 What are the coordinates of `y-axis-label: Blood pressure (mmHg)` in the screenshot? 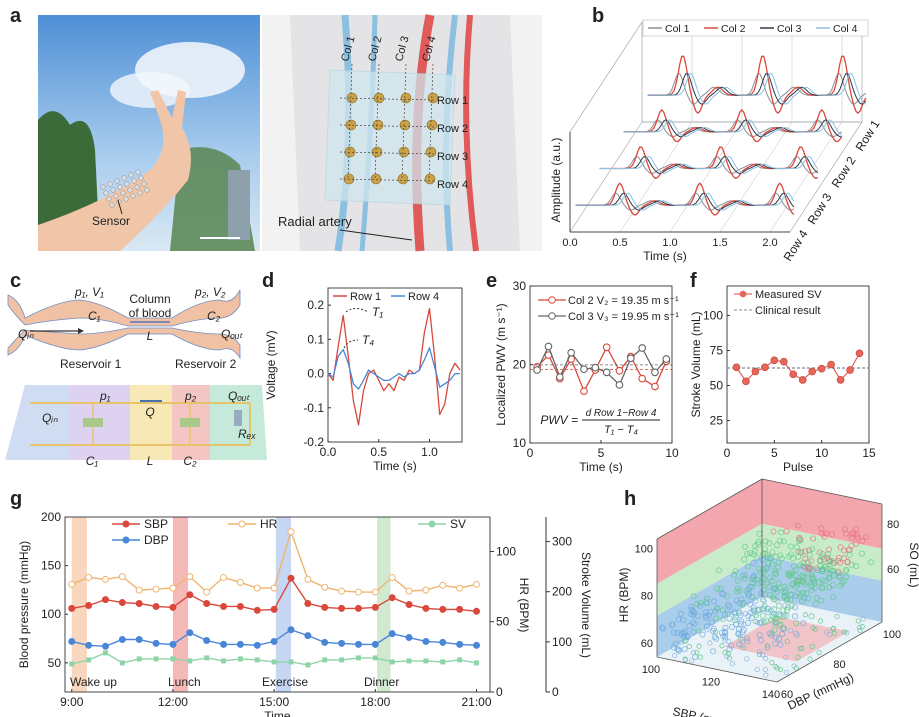 It's located at (24, 604).